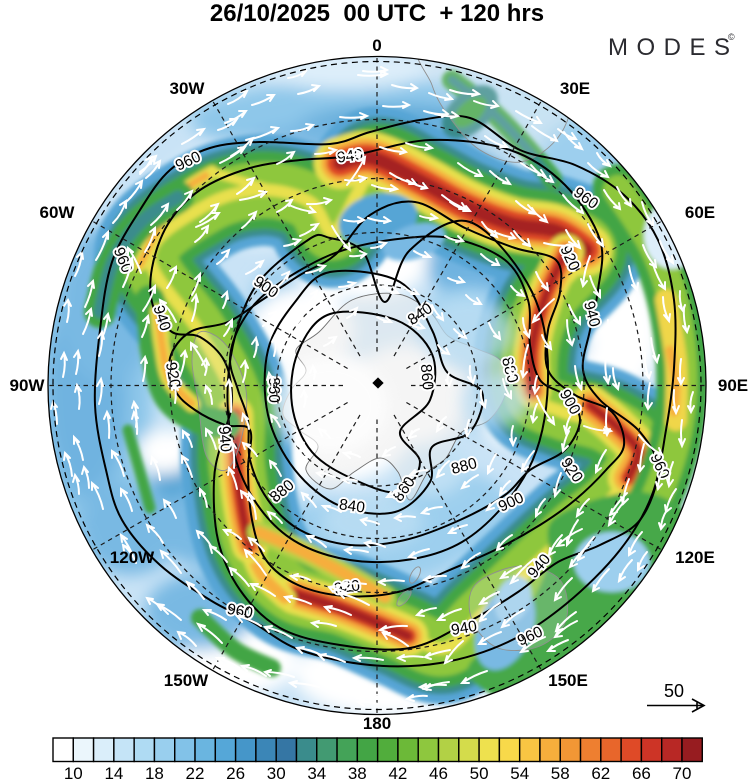 The image size is (750, 782). What do you see at coordinates (113, 773) in the screenshot?
I see `svg-text: 14` at bounding box center [113, 773].